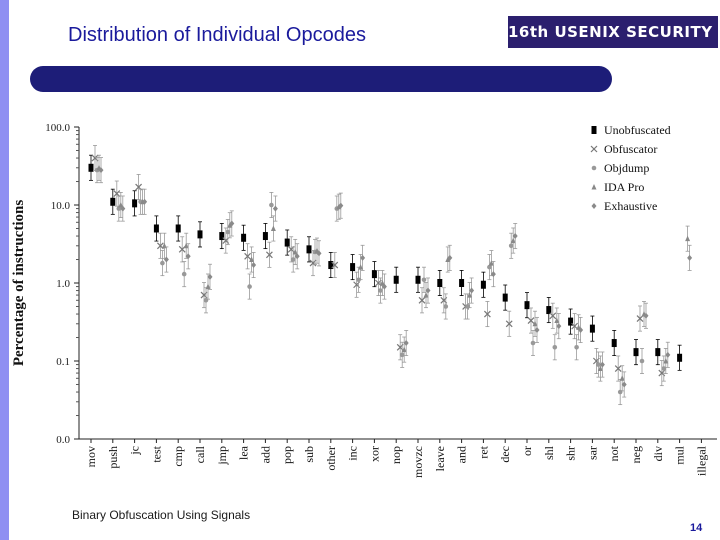  Describe the element at coordinates (658, 453) in the screenshot. I see `x-category-label: div` at that location.